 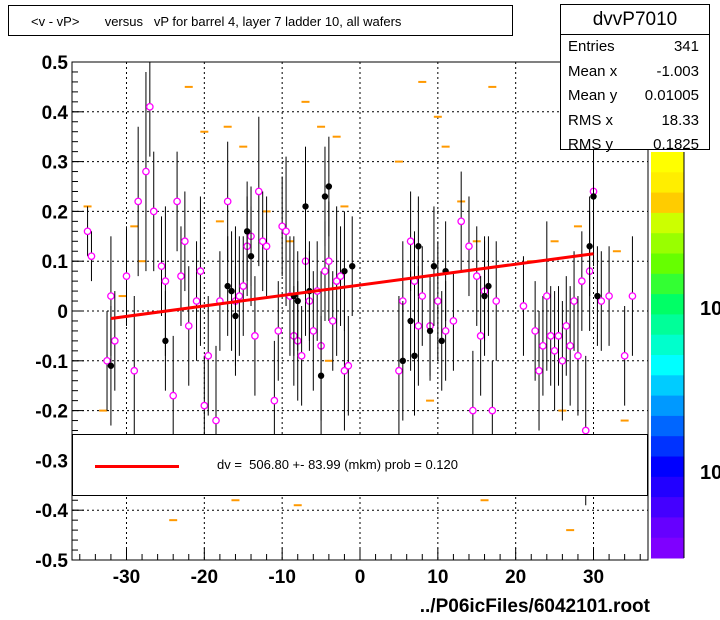 I want to click on stats-label: RMS x, so click(x=590, y=120).